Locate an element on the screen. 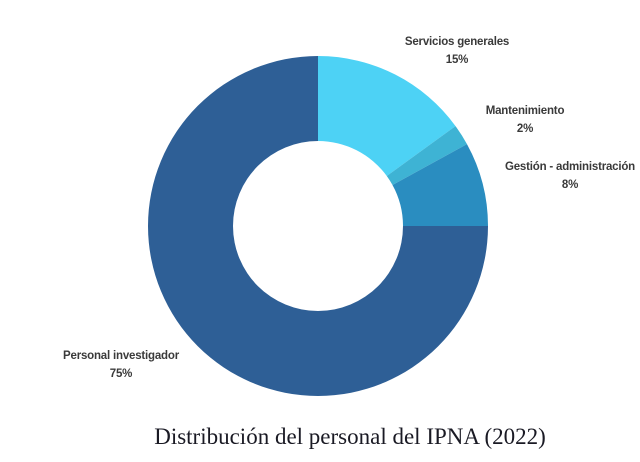  label-servicios-generales: Servicios generales 15% is located at coordinates (457, 51).